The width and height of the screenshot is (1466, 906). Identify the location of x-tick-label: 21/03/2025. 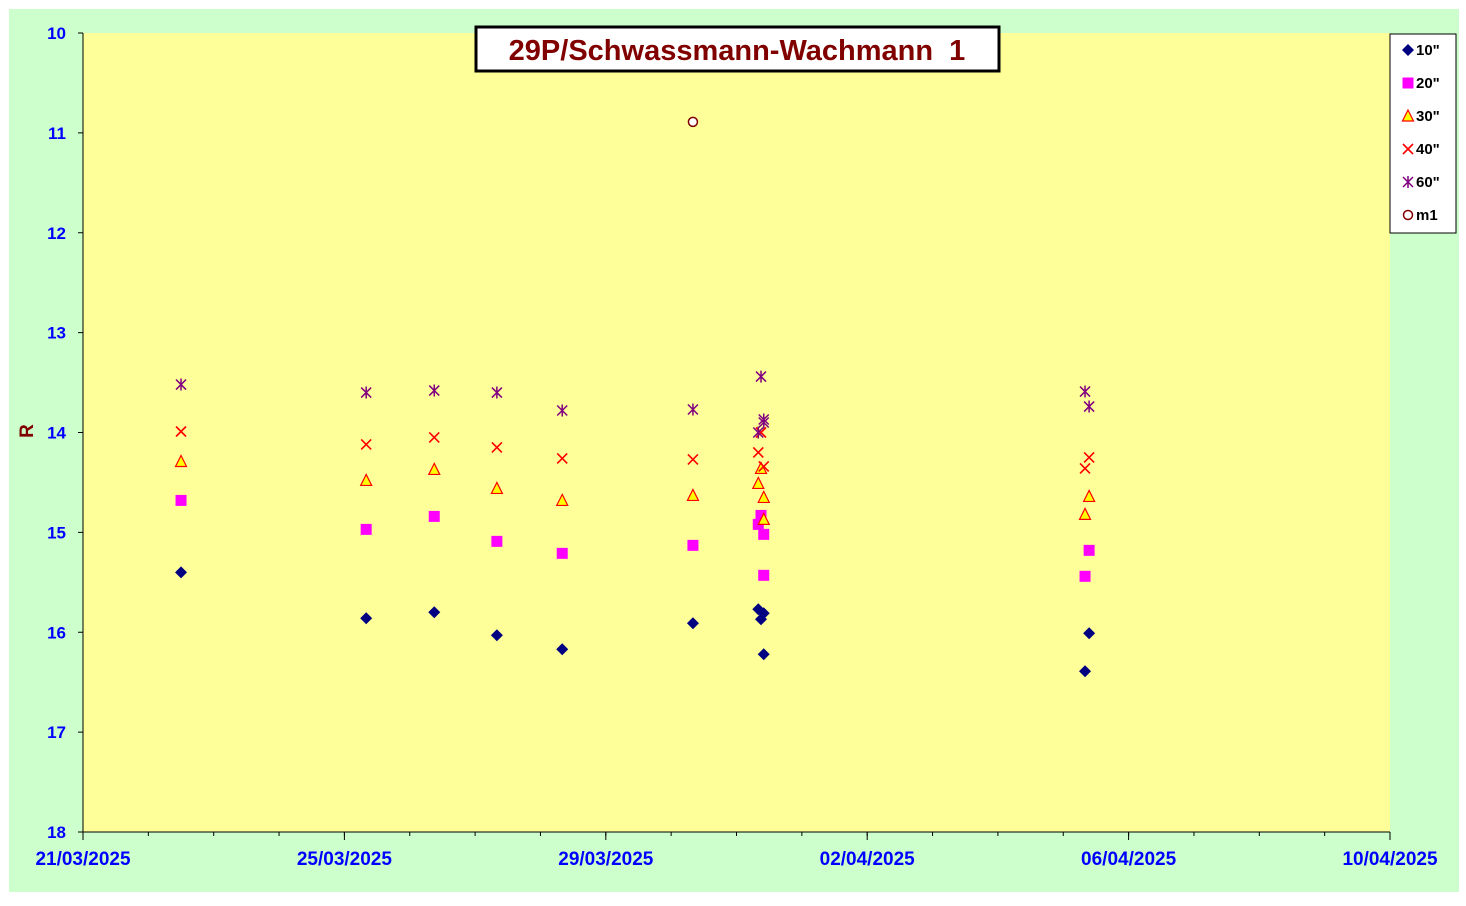
(83, 859).